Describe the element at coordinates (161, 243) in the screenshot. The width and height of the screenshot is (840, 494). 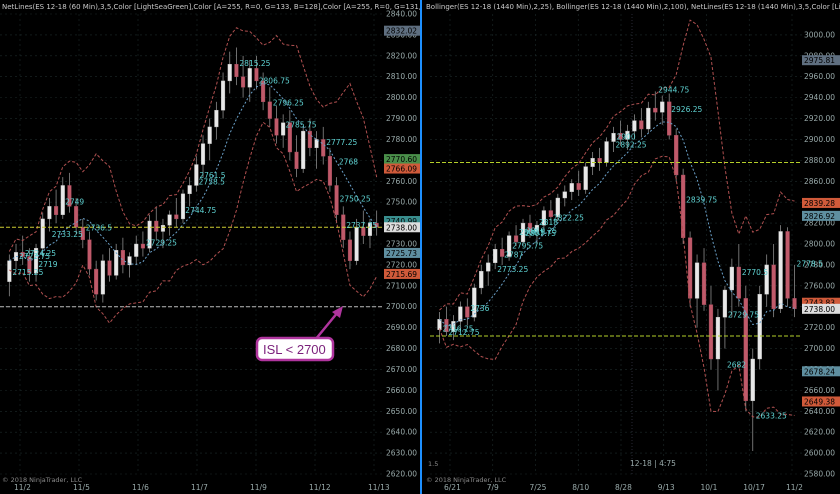
I see `netline-label: 2729.25` at that location.